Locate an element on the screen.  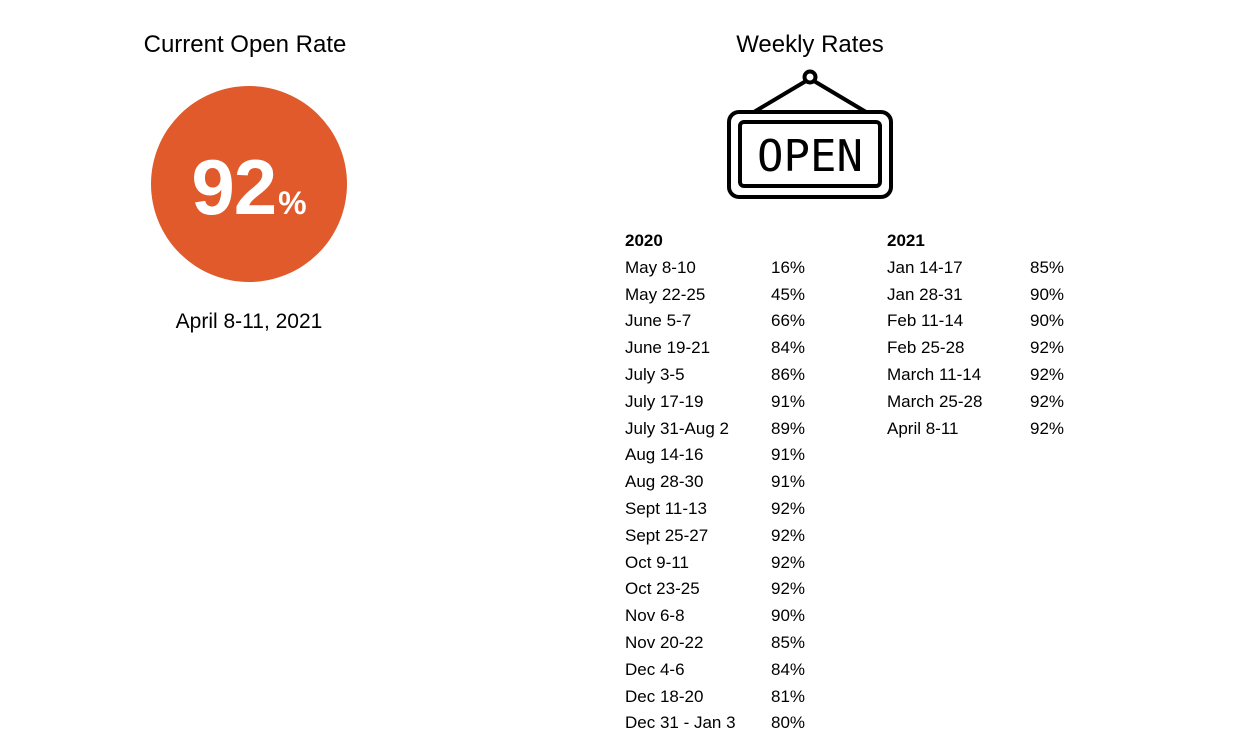
rate-date-cell: Oct 23-25 is located at coordinates (662, 589).